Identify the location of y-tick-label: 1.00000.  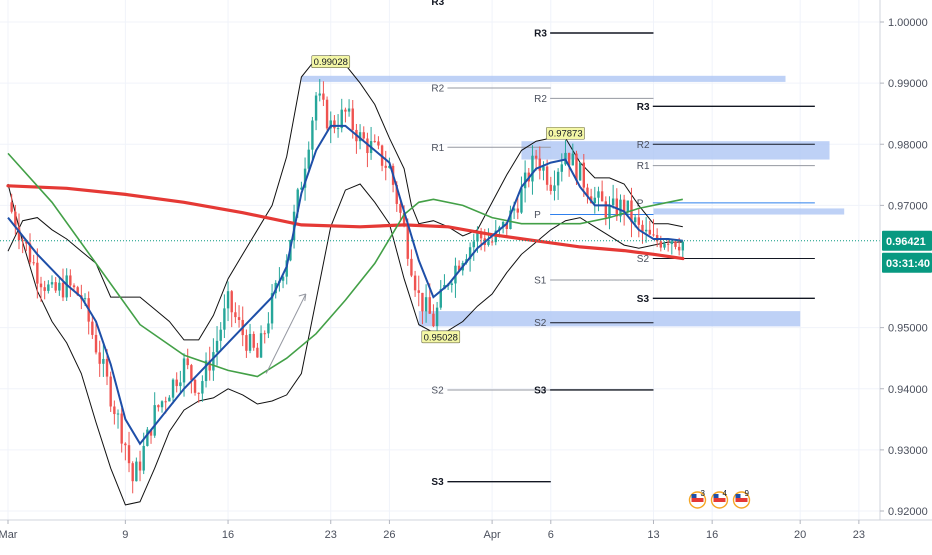
(908, 23).